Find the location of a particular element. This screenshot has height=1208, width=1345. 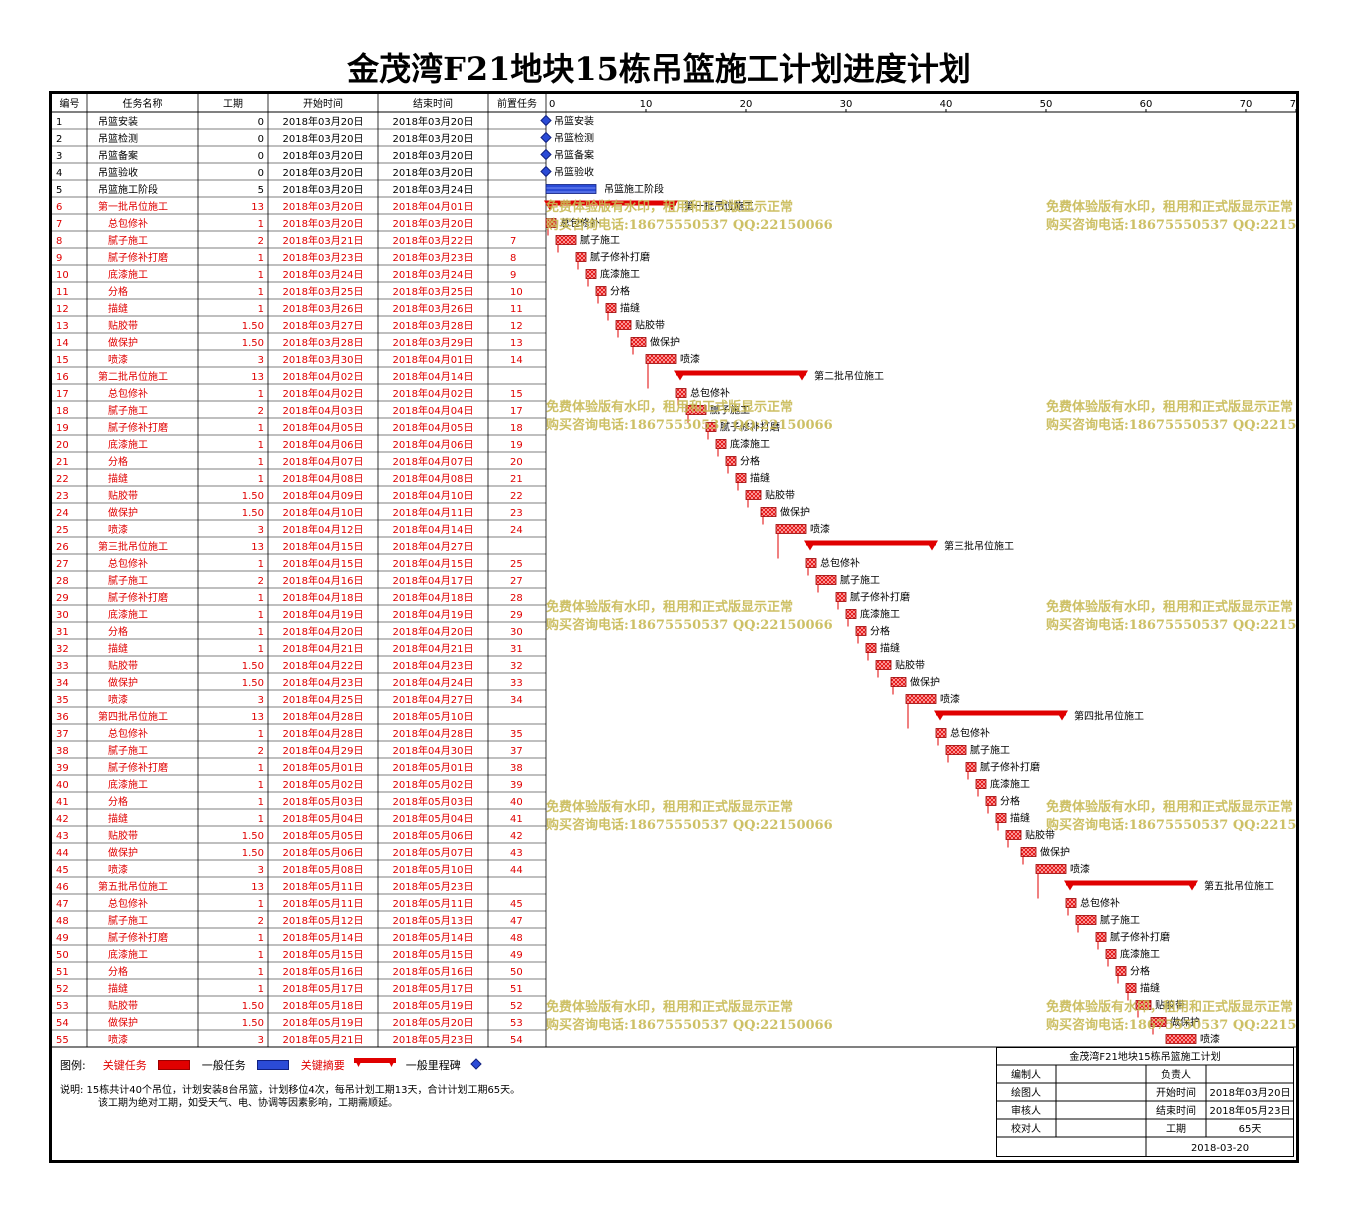

axis-tick: 75 is located at coordinates (1293, 104).